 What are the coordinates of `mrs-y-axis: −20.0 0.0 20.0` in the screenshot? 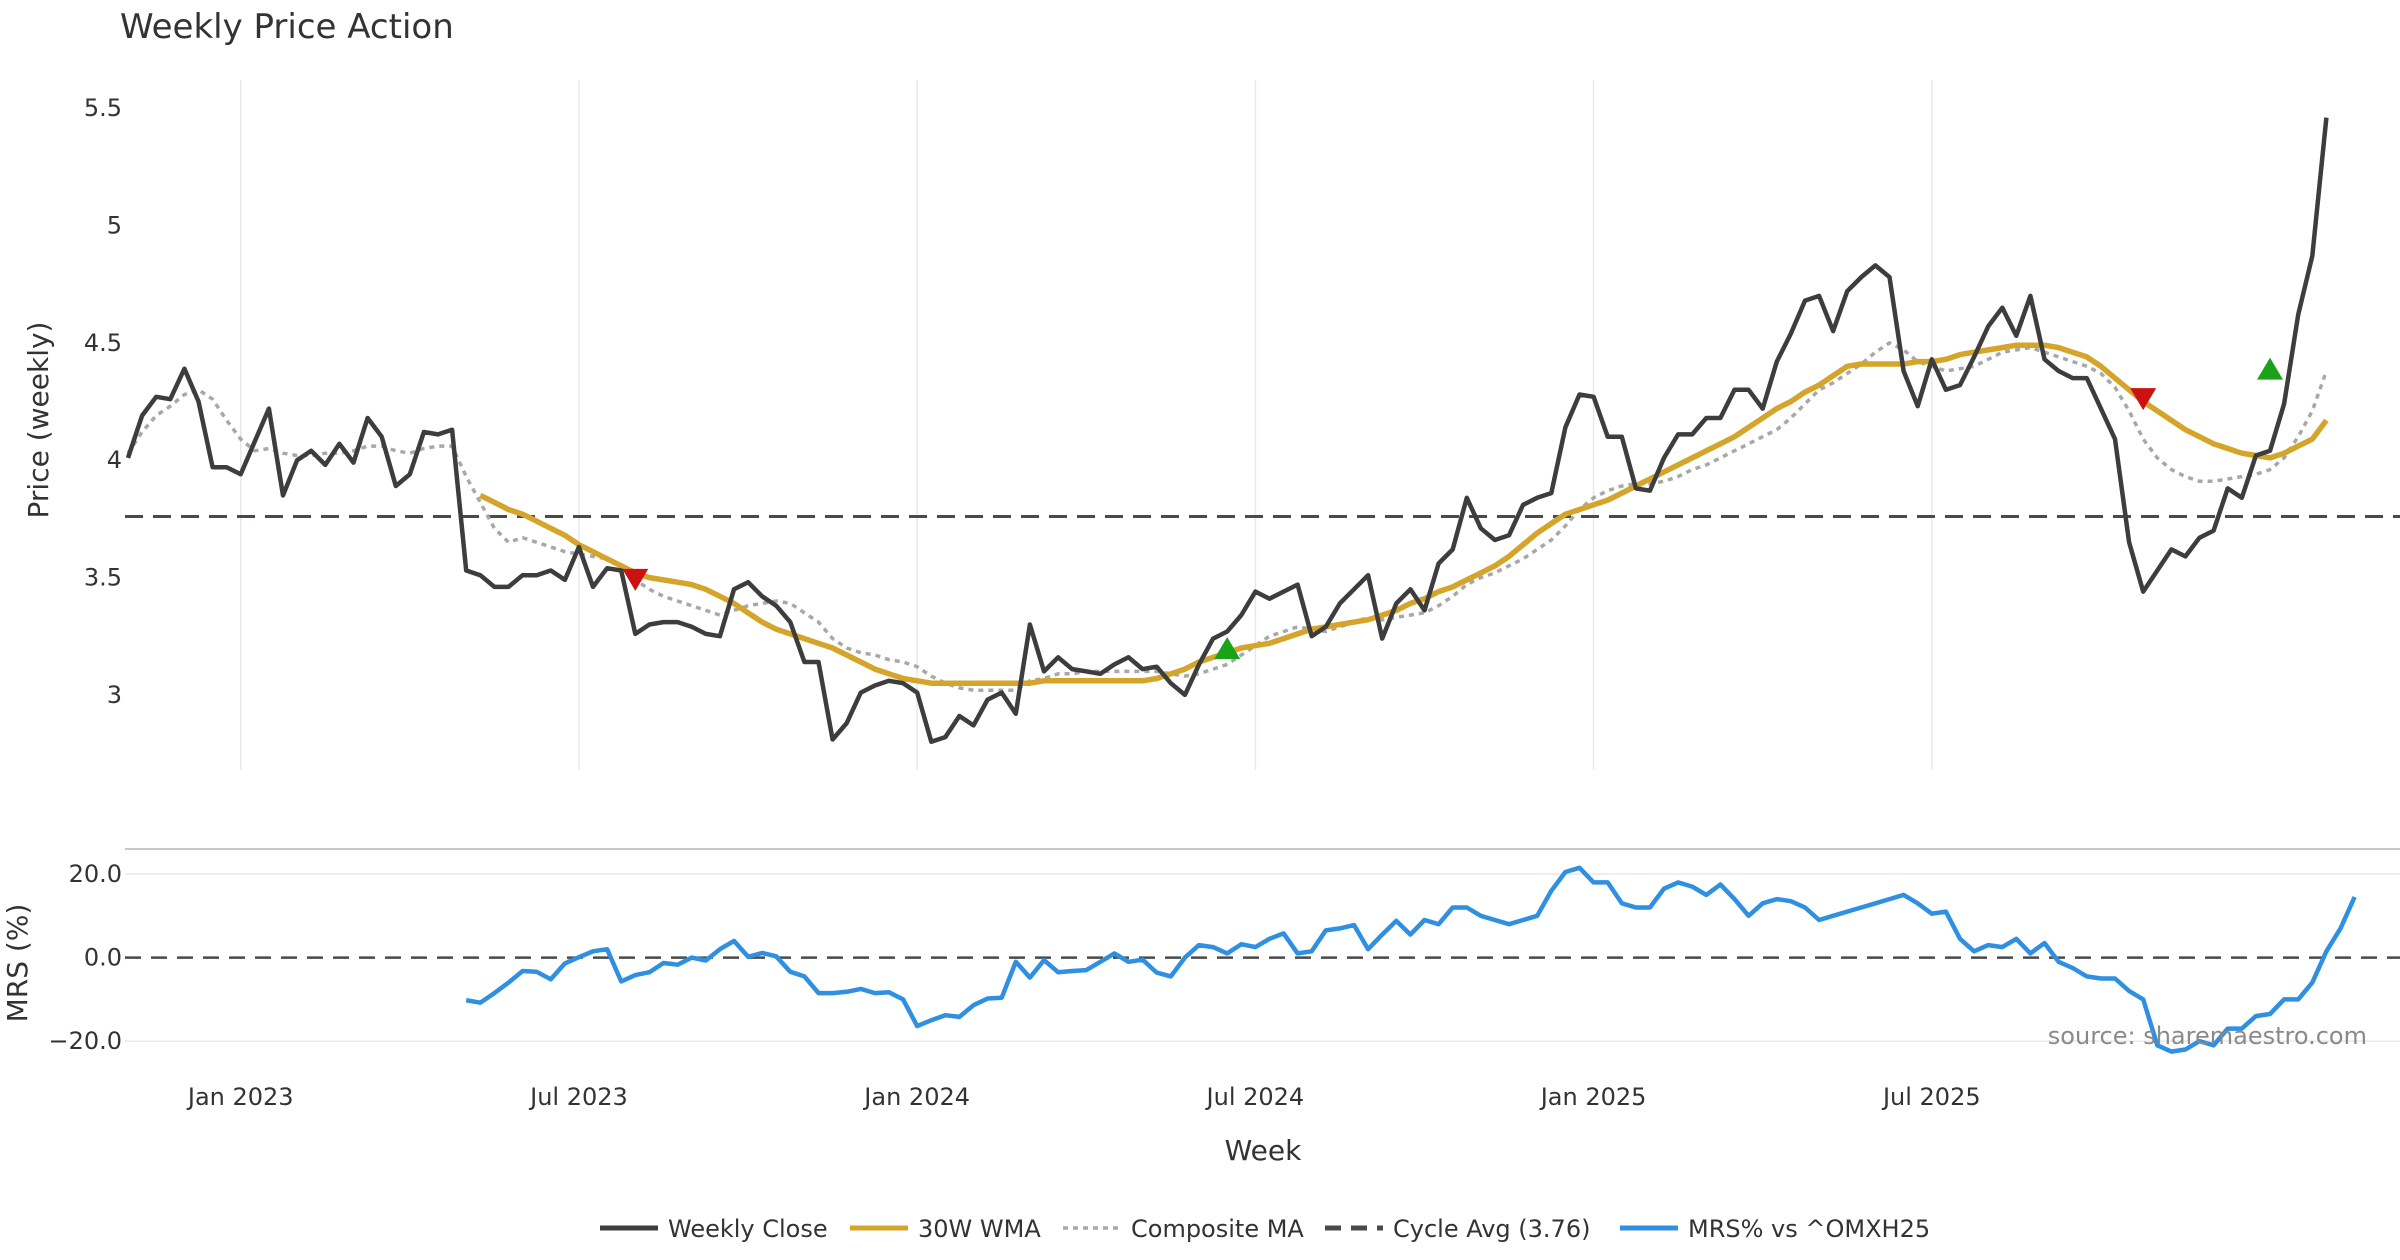 It's located at (85, 957).